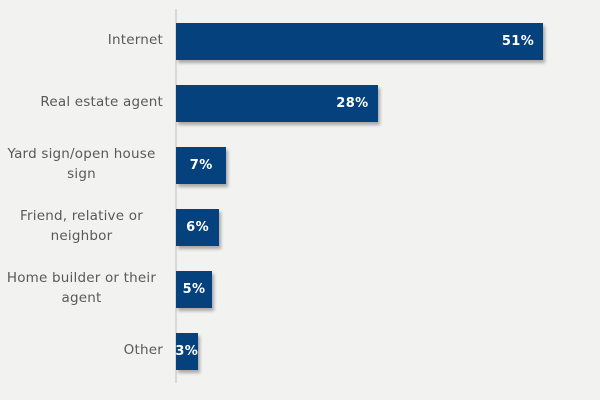 Image resolution: width=600 pixels, height=400 pixels. Describe the element at coordinates (81, 288) in the screenshot. I see `category-label-home-builder: Home builder or their agent` at that location.